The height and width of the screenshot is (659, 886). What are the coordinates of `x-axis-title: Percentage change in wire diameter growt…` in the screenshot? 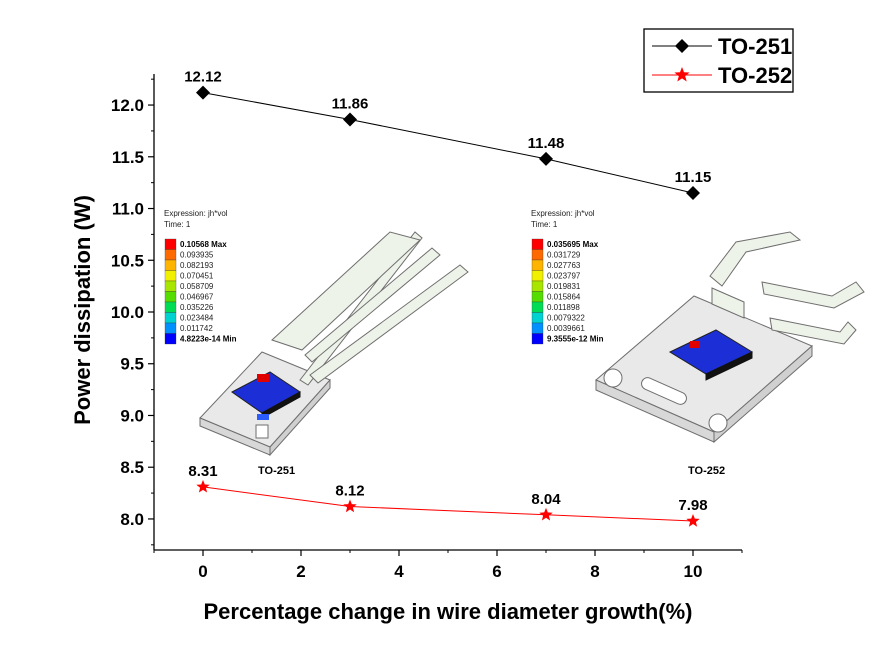 It's located at (447, 611).